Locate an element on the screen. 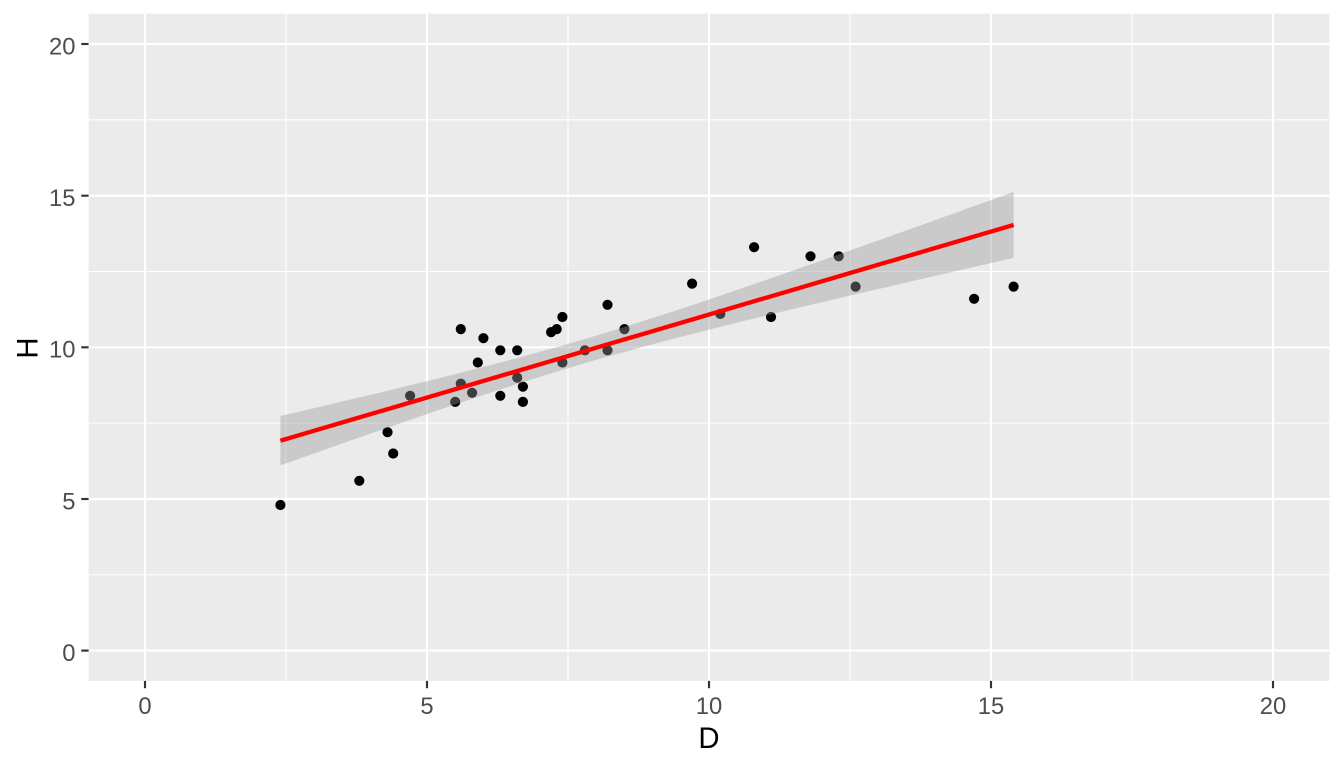 The height and width of the screenshot is (768, 1344). svg-text: D is located at coordinates (708, 738).